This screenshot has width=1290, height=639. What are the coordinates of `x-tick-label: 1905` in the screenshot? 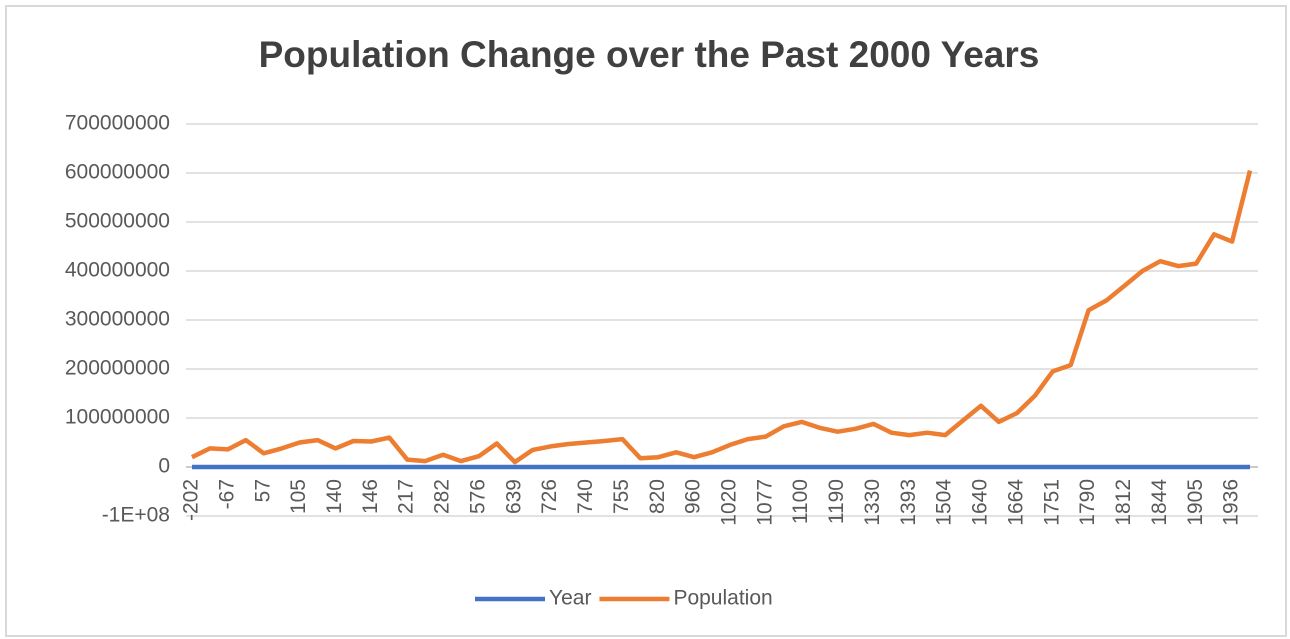 It's located at (1195, 502).